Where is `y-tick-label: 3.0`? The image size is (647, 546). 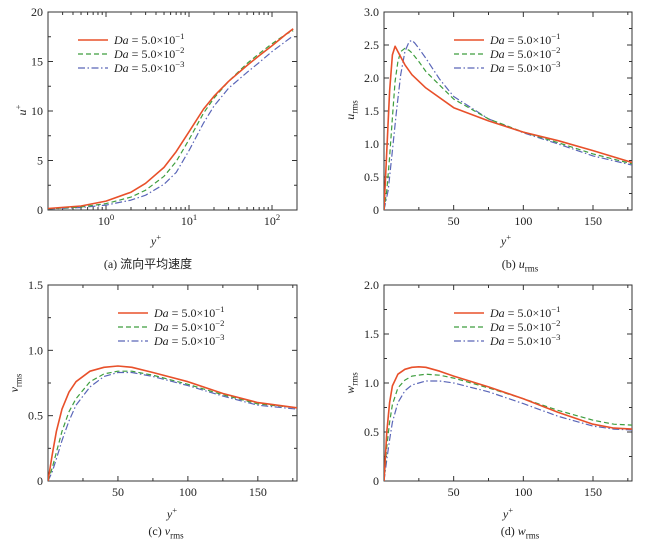
y-tick-label: 3.0 is located at coordinates (371, 12).